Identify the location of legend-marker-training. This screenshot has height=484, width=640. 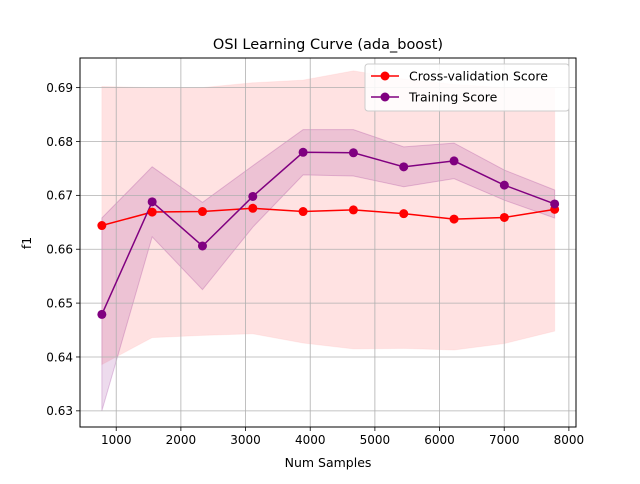
(385, 97).